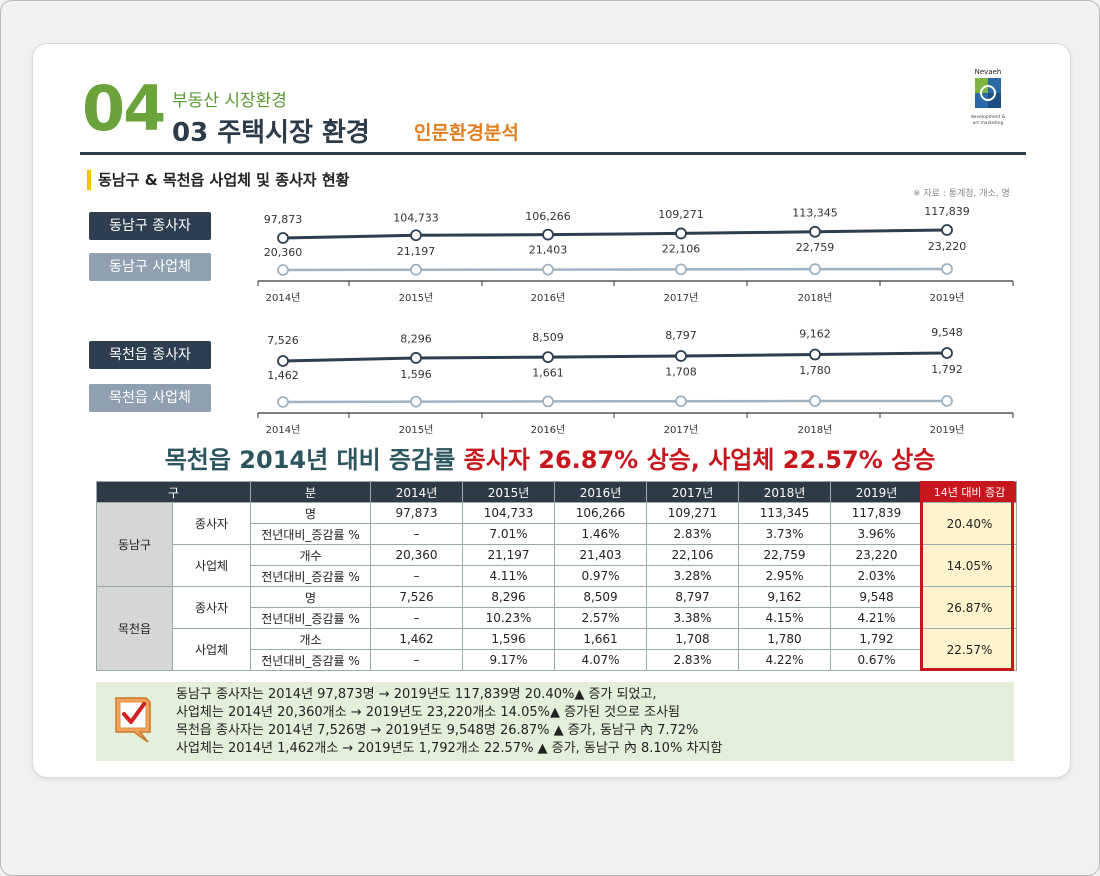 Image resolution: width=1100 pixels, height=876 pixels. Describe the element at coordinates (416, 492) in the screenshot. I see `table-header-year: 2014년` at that location.